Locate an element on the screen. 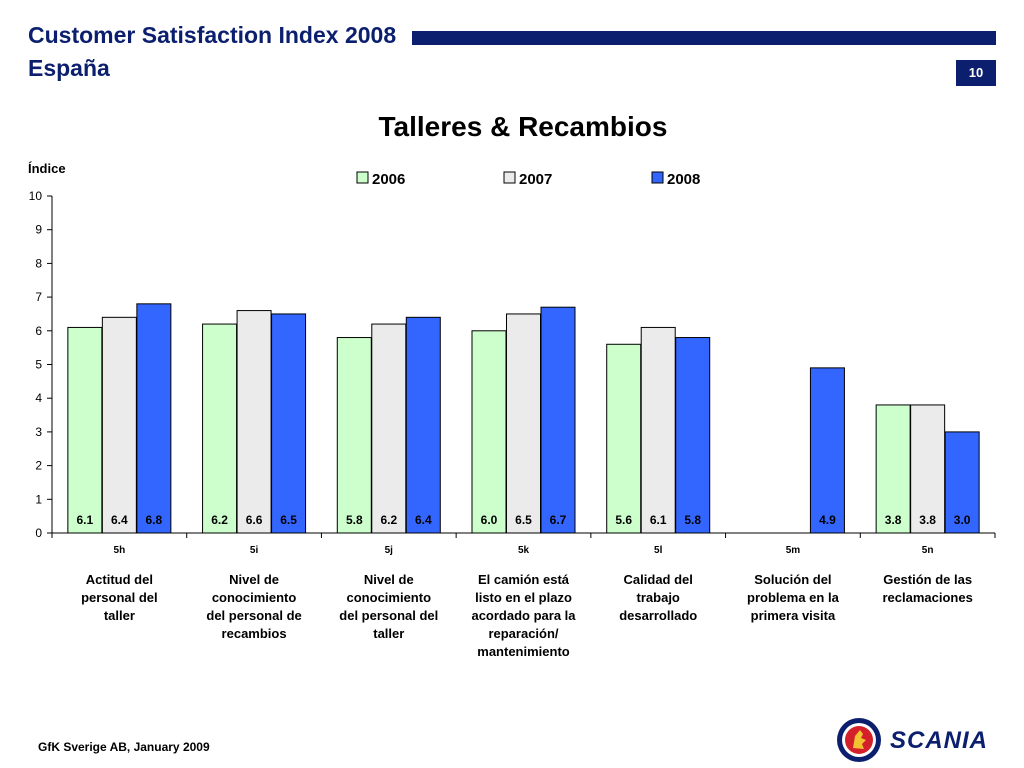 This screenshot has width=1024, height=768. category-description: del personal de is located at coordinates (253, 615).